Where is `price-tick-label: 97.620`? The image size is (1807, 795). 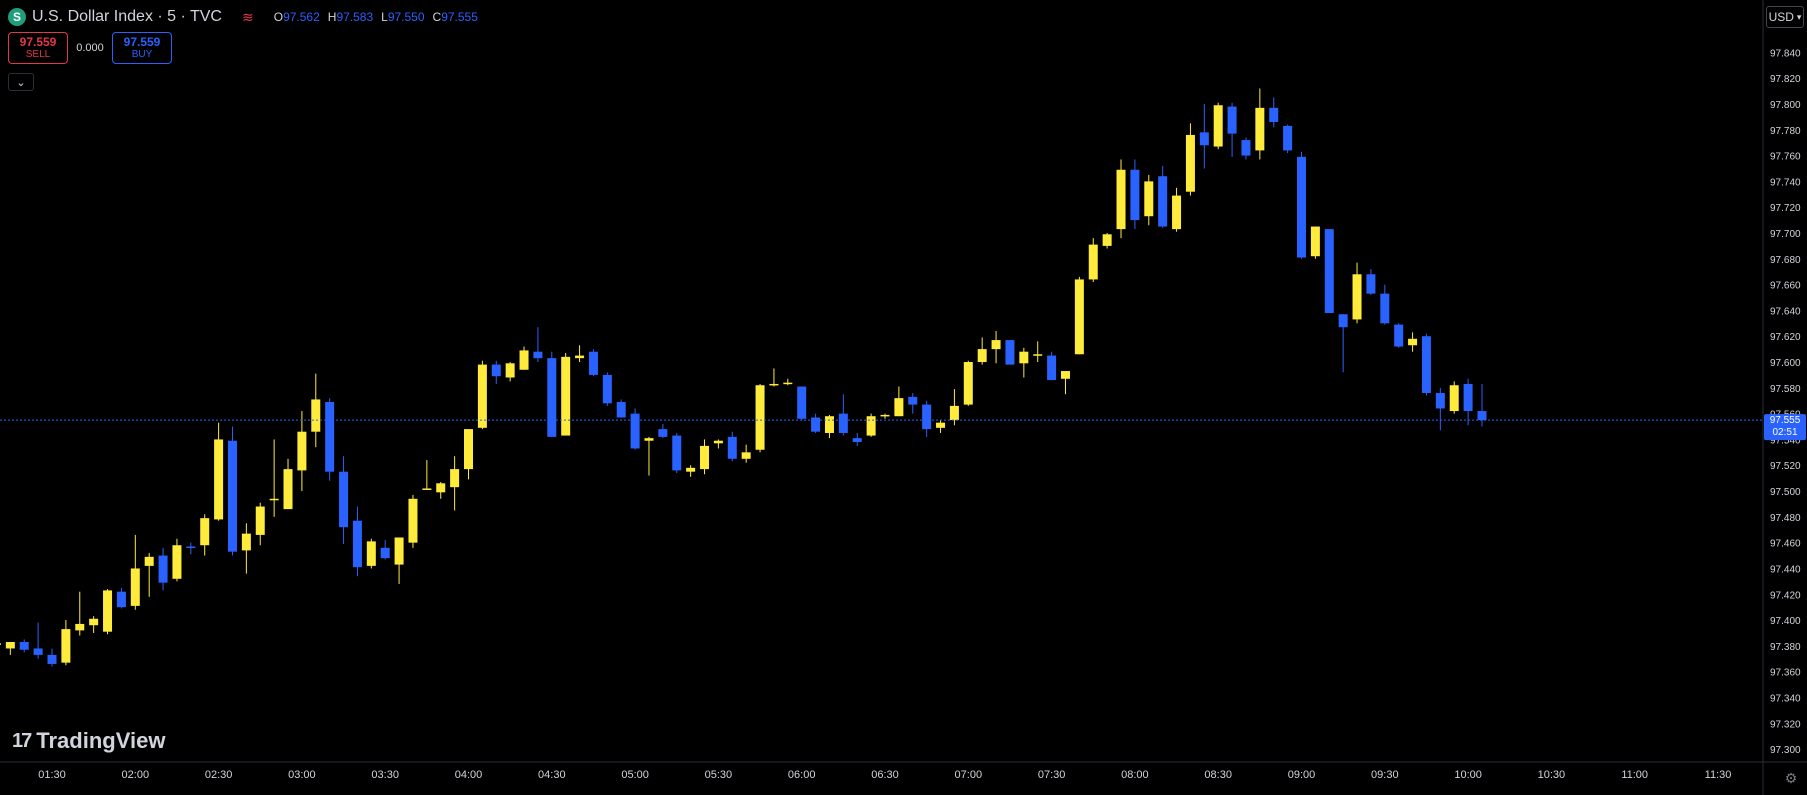 price-tick-label: 97.620 is located at coordinates (1785, 337).